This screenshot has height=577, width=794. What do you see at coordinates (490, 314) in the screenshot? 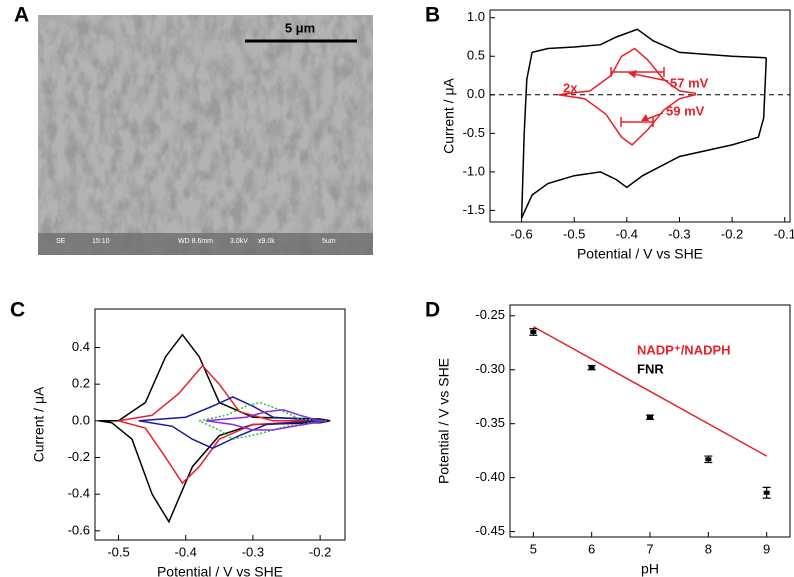
I see `y-tick-label: -0.25` at bounding box center [490, 314].